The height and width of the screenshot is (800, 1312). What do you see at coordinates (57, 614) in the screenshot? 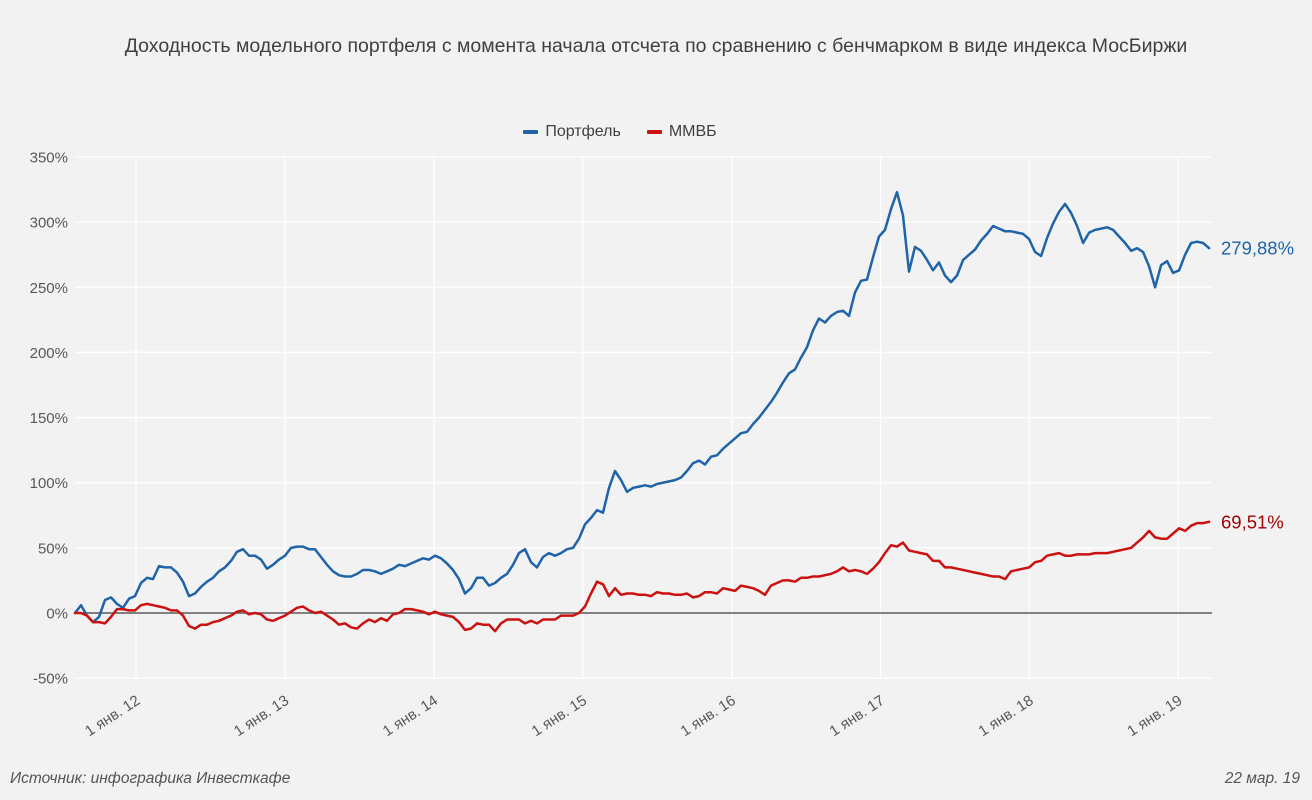
I see `y-tick-label: 0%` at bounding box center [57, 614].